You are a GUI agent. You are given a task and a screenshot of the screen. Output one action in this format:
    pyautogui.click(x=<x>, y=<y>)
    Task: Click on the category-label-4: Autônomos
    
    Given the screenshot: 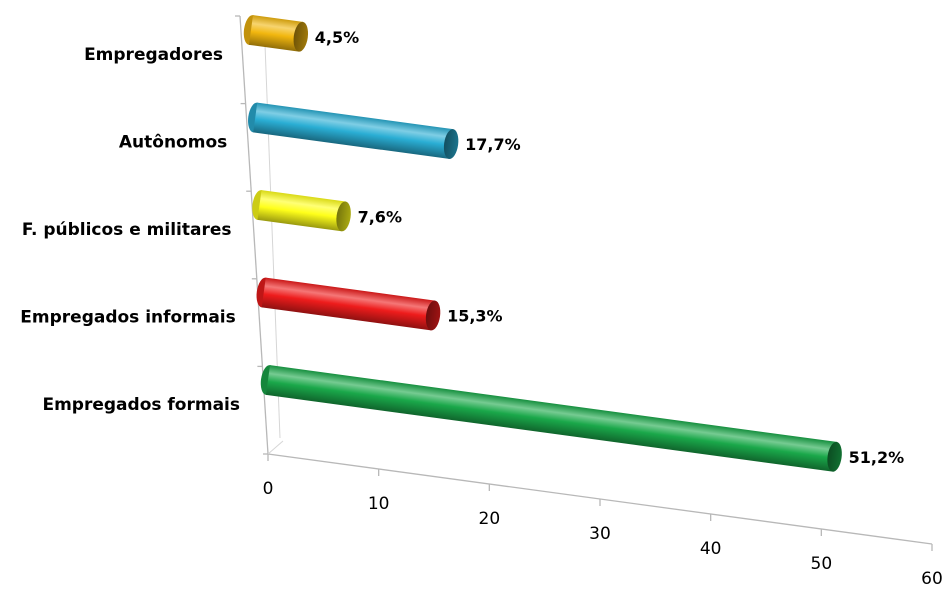 What is the action you would take?
    pyautogui.click(x=173, y=143)
    